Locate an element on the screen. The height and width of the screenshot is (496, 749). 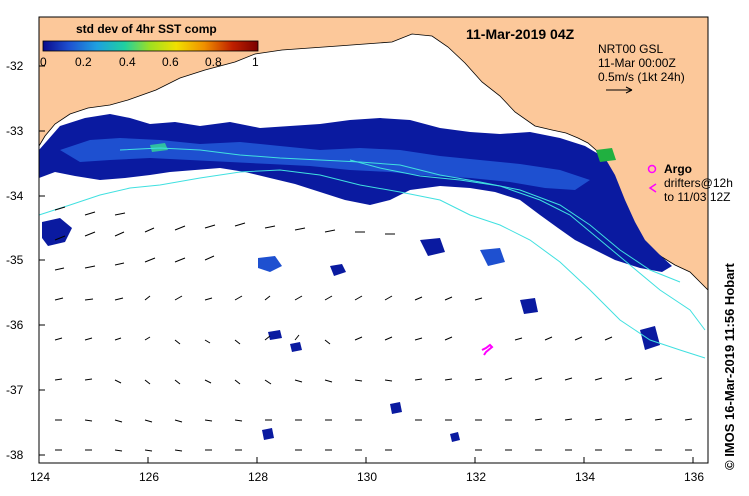
argo-marker is located at coordinates (652, 169).